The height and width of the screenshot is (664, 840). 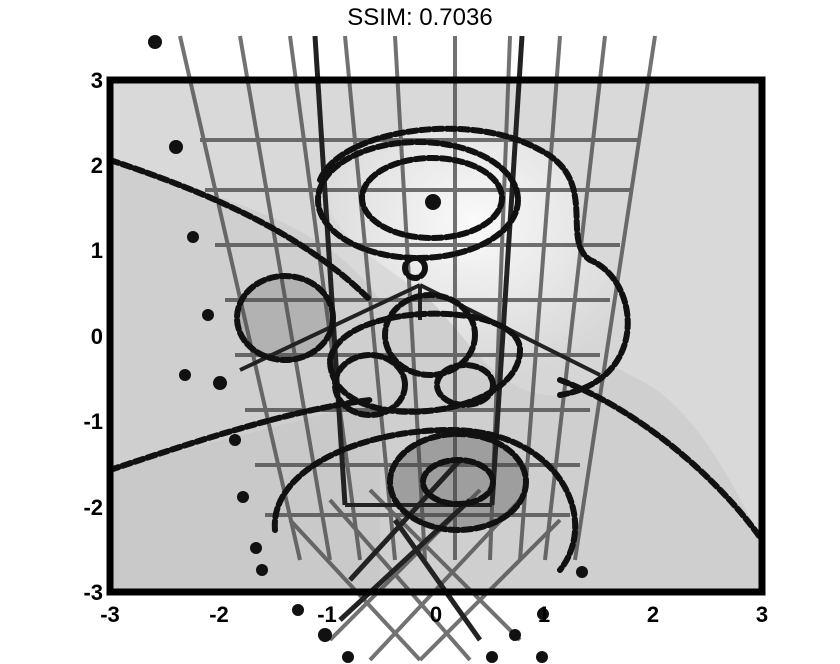 What do you see at coordinates (762, 614) in the screenshot?
I see `x-tick-label: 3` at bounding box center [762, 614].